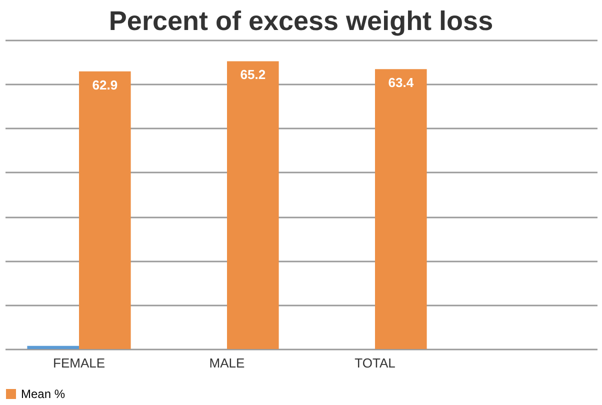  I want to click on data-label: 62.9, so click(105, 84).